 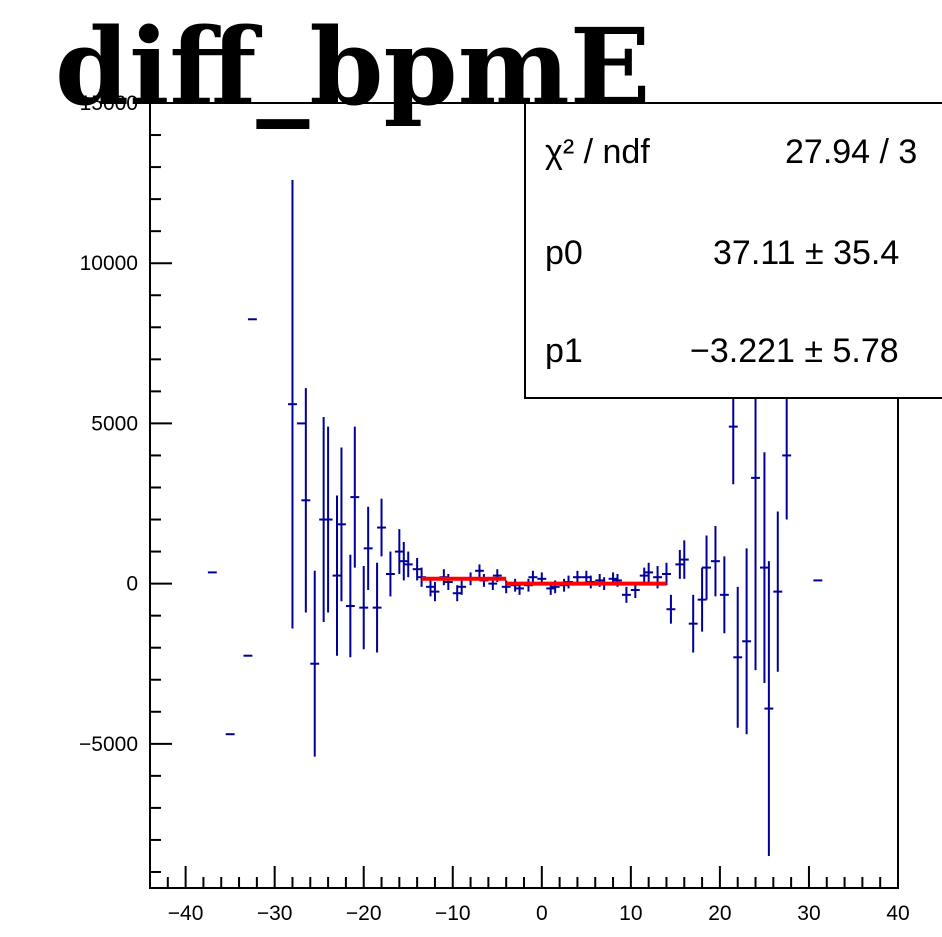 I want to click on stats-value-chi2: 27.94 / 3, so click(x=851, y=152).